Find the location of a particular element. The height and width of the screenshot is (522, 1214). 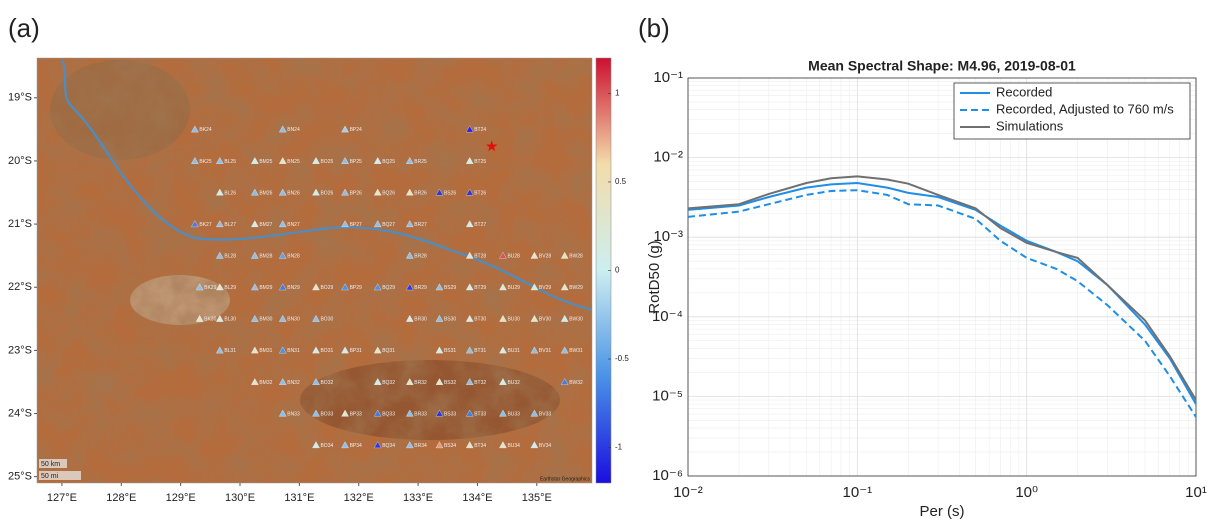

station-label: BT31 is located at coordinates (480, 351).